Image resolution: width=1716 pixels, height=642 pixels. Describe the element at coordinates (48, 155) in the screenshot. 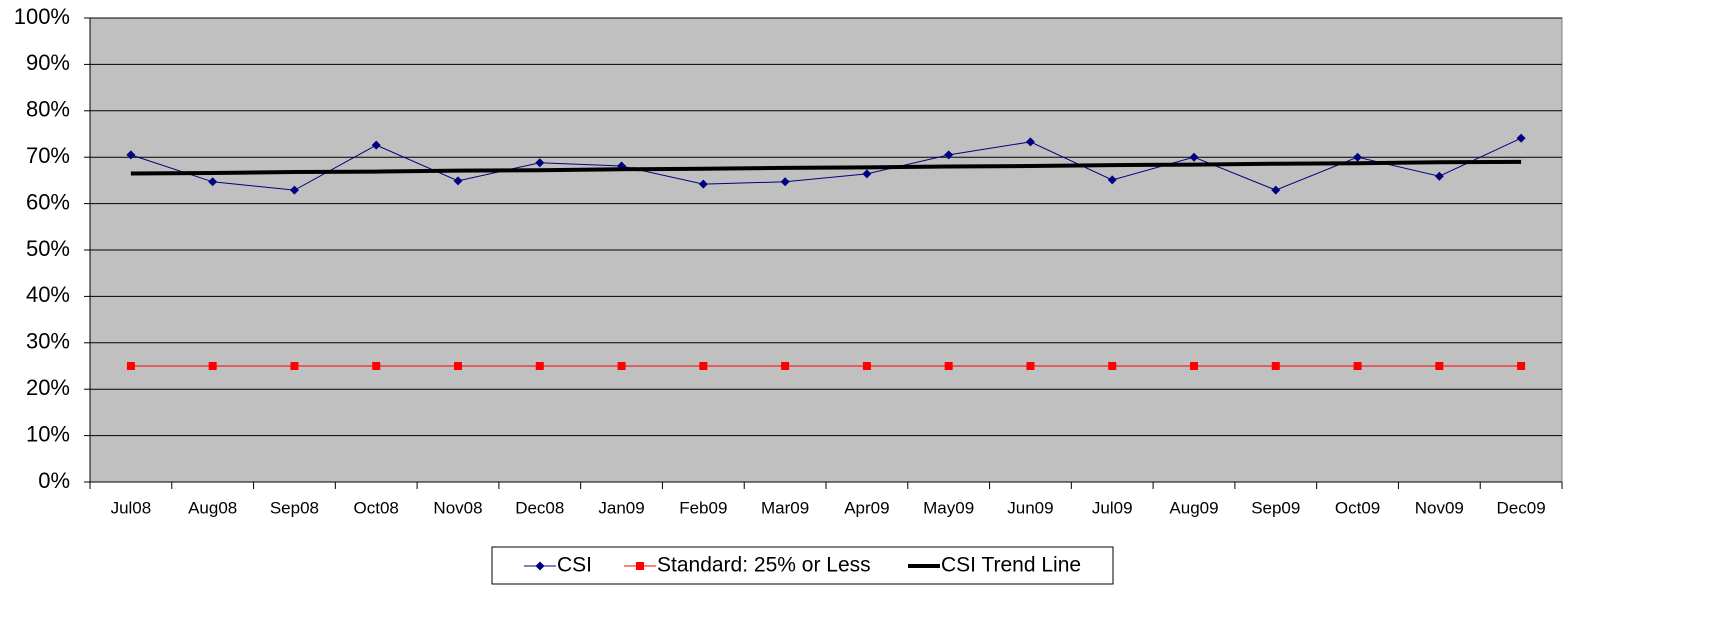

I see `y-tick-label: 70%` at that location.